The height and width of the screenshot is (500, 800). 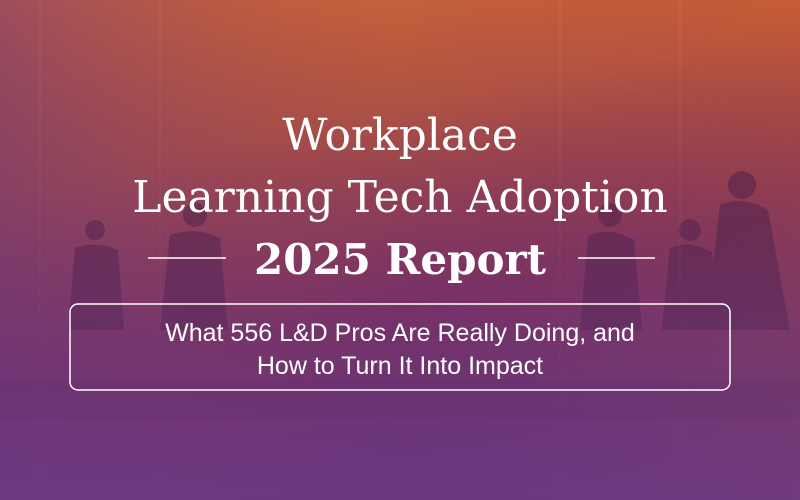 I want to click on subtitle-line: How to Turn It Into Impact, so click(x=400, y=366).